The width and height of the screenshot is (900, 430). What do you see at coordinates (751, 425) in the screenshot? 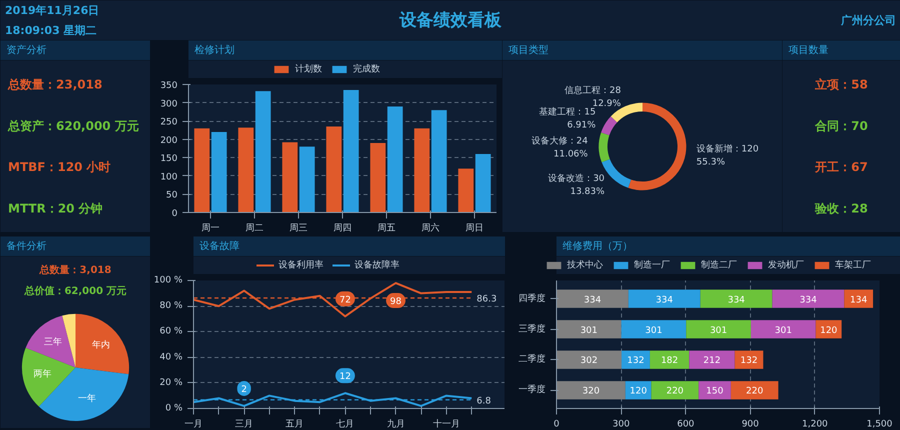
I see `x-tick-label: 900` at bounding box center [751, 425].